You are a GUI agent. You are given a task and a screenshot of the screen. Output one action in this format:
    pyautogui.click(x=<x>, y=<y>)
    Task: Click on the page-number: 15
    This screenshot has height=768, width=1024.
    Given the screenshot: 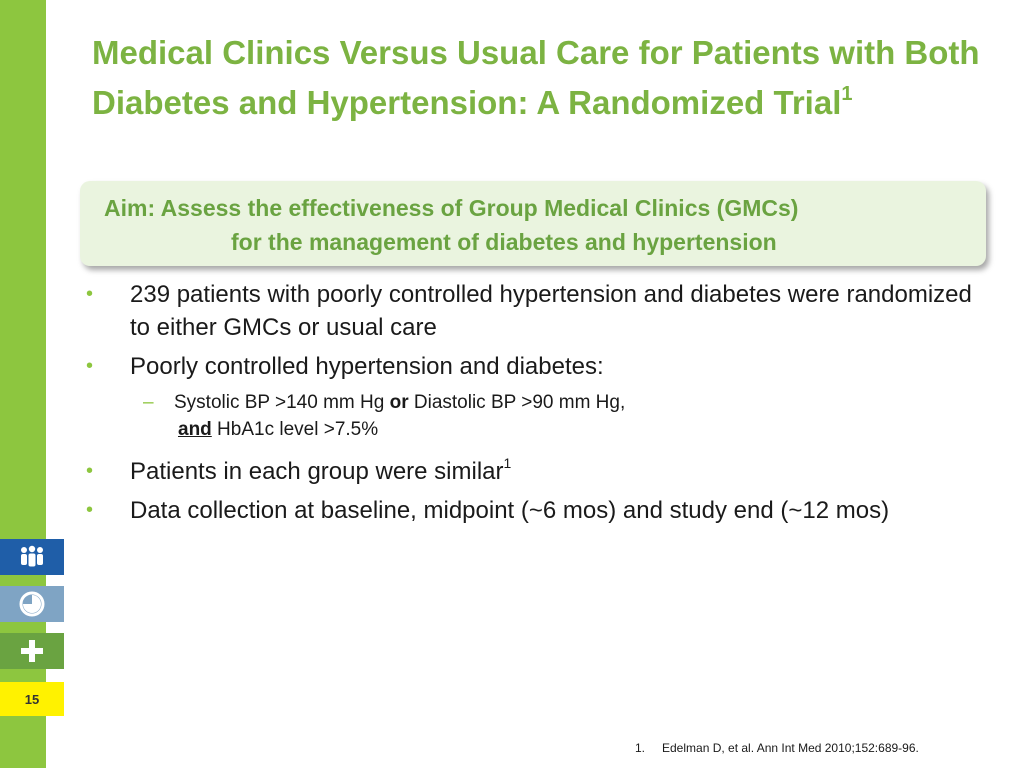 What is the action you would take?
    pyautogui.click(x=32, y=699)
    